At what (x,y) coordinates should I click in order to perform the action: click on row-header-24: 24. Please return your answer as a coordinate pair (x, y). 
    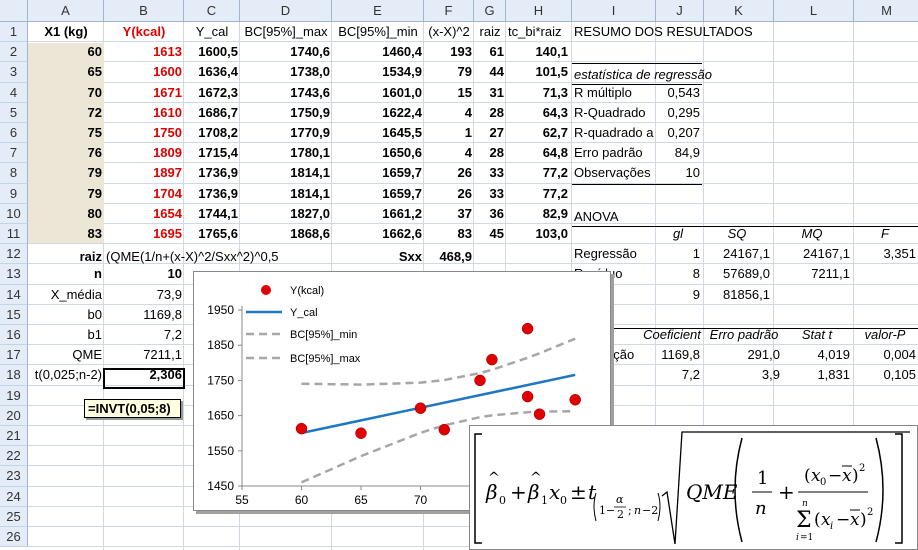
    Looking at the image, I should click on (14, 496).